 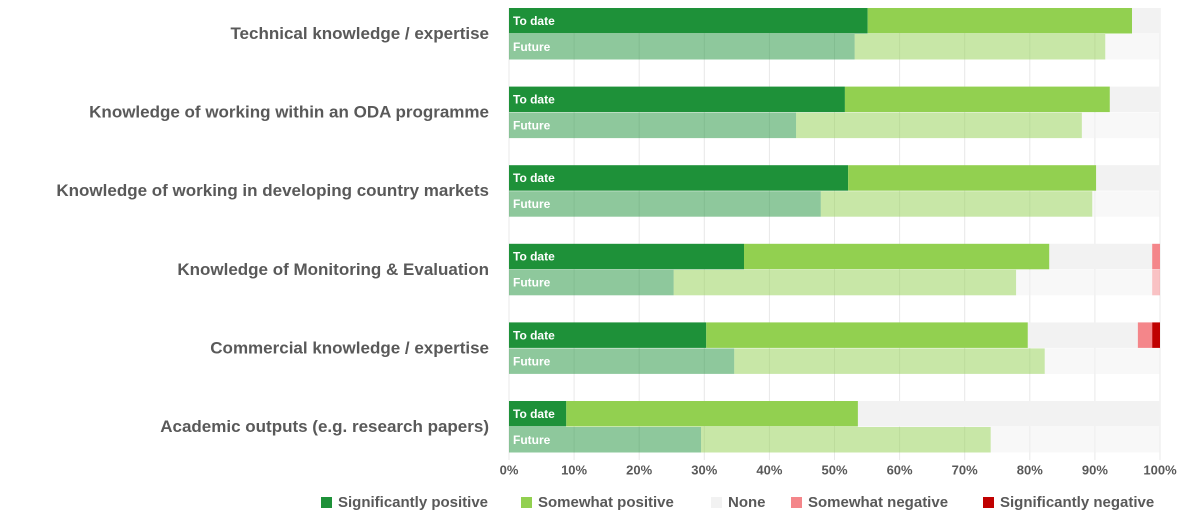 What do you see at coordinates (965, 469) in the screenshot?
I see `x-tick-label: 70%` at bounding box center [965, 469].